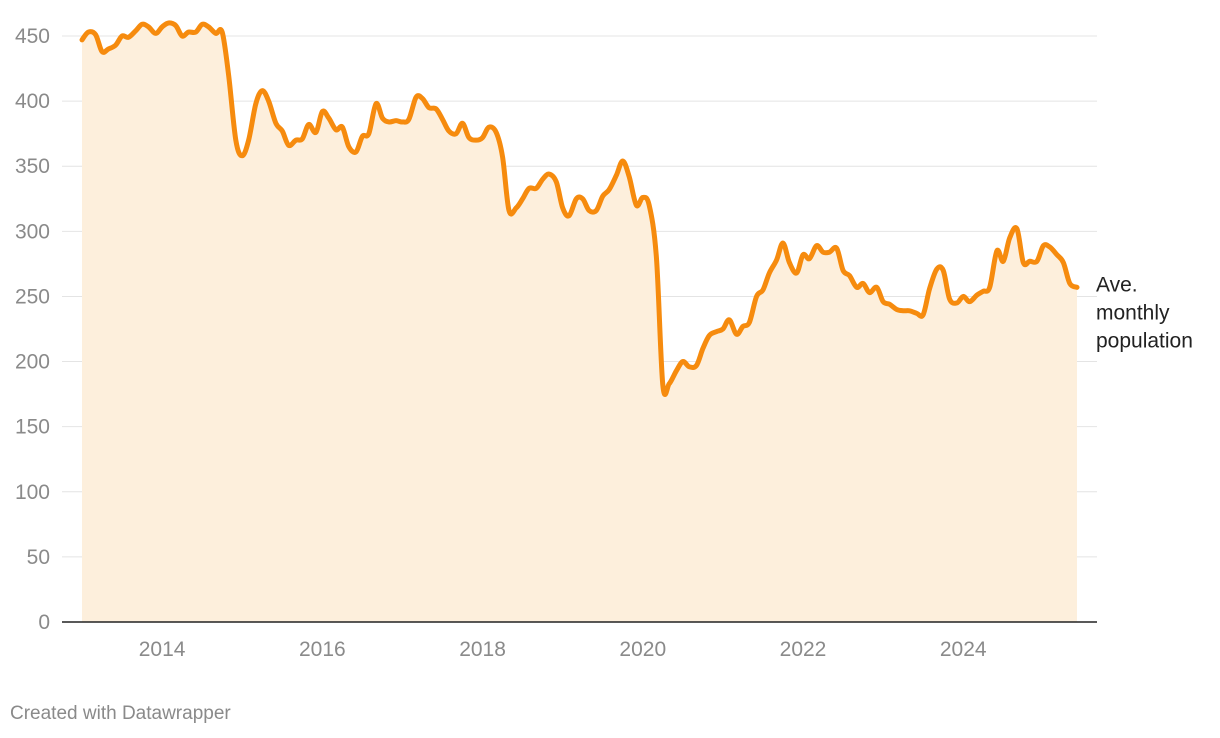 This screenshot has width=1220, height=738. I want to click on x-tick-label: 2020, so click(642, 649).